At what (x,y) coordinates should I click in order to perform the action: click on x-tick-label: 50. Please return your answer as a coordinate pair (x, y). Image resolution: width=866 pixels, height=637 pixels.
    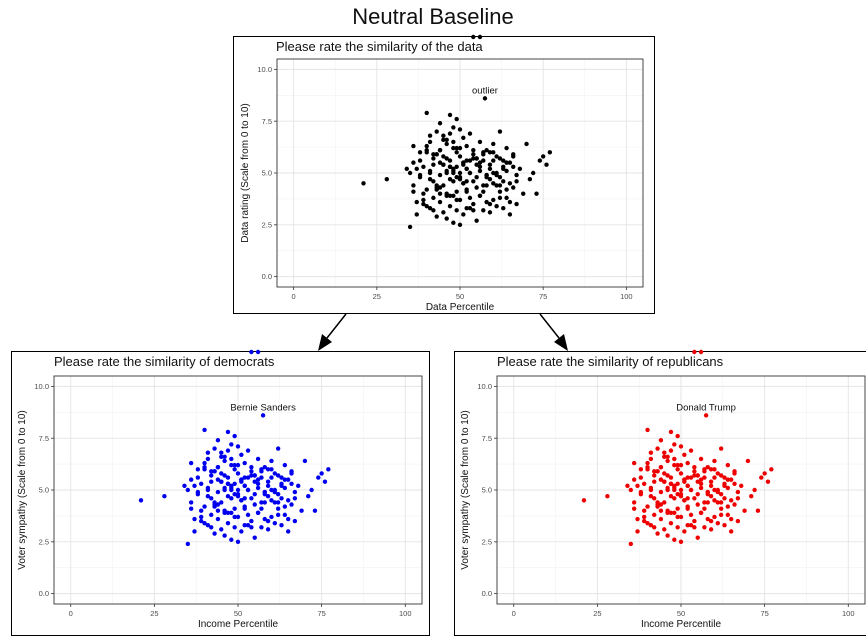
    Looking at the image, I should click on (681, 613).